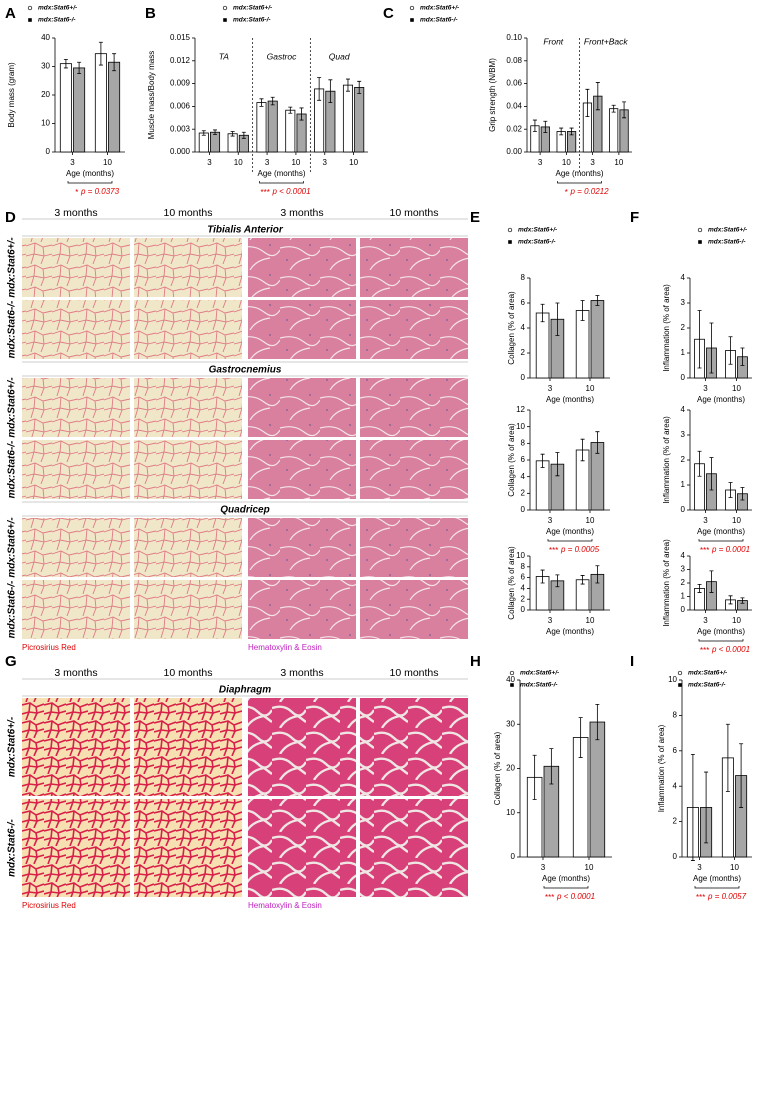 This screenshot has height=1093, width=759. I want to click on y-tick-label: 0.003, so click(180, 128).